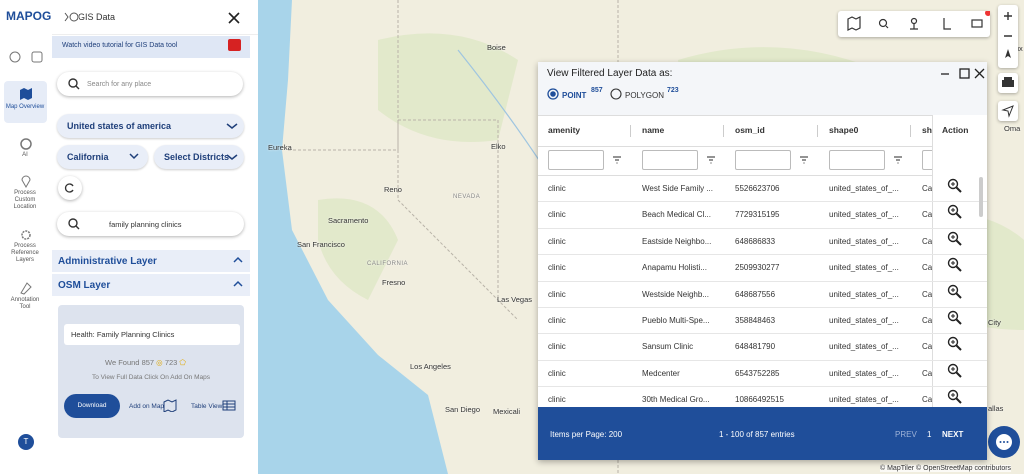  I want to click on search-box: Search for any place, so click(150, 84).